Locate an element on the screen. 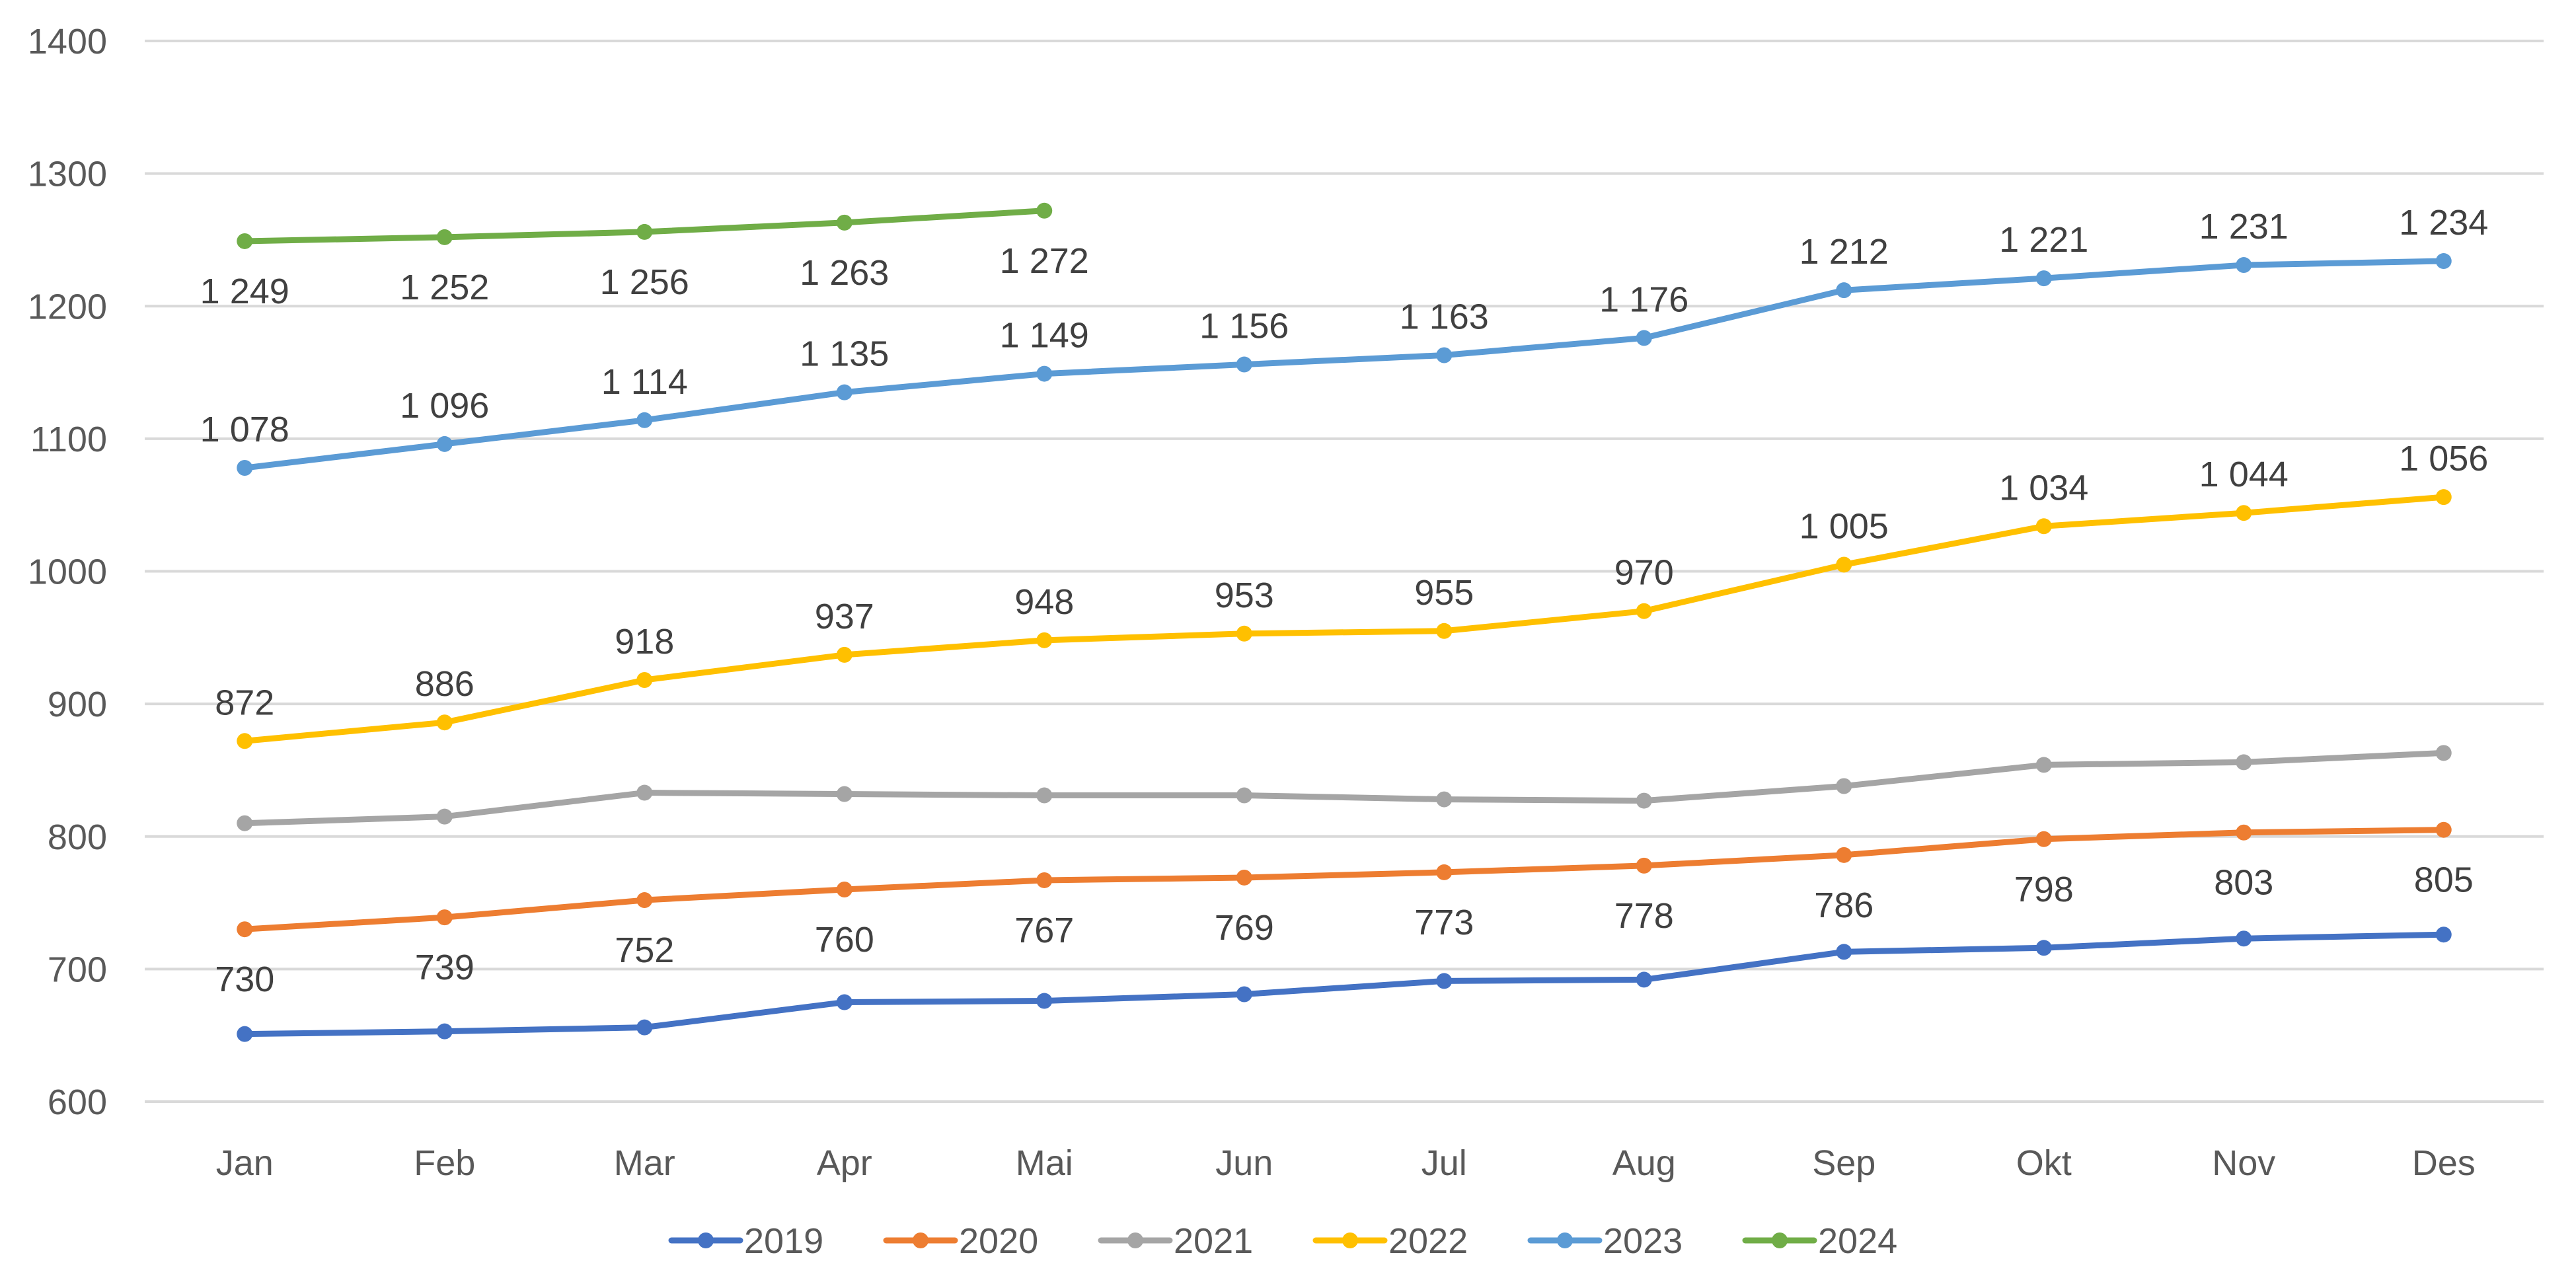  data-point-2022-Mar is located at coordinates (644, 681).